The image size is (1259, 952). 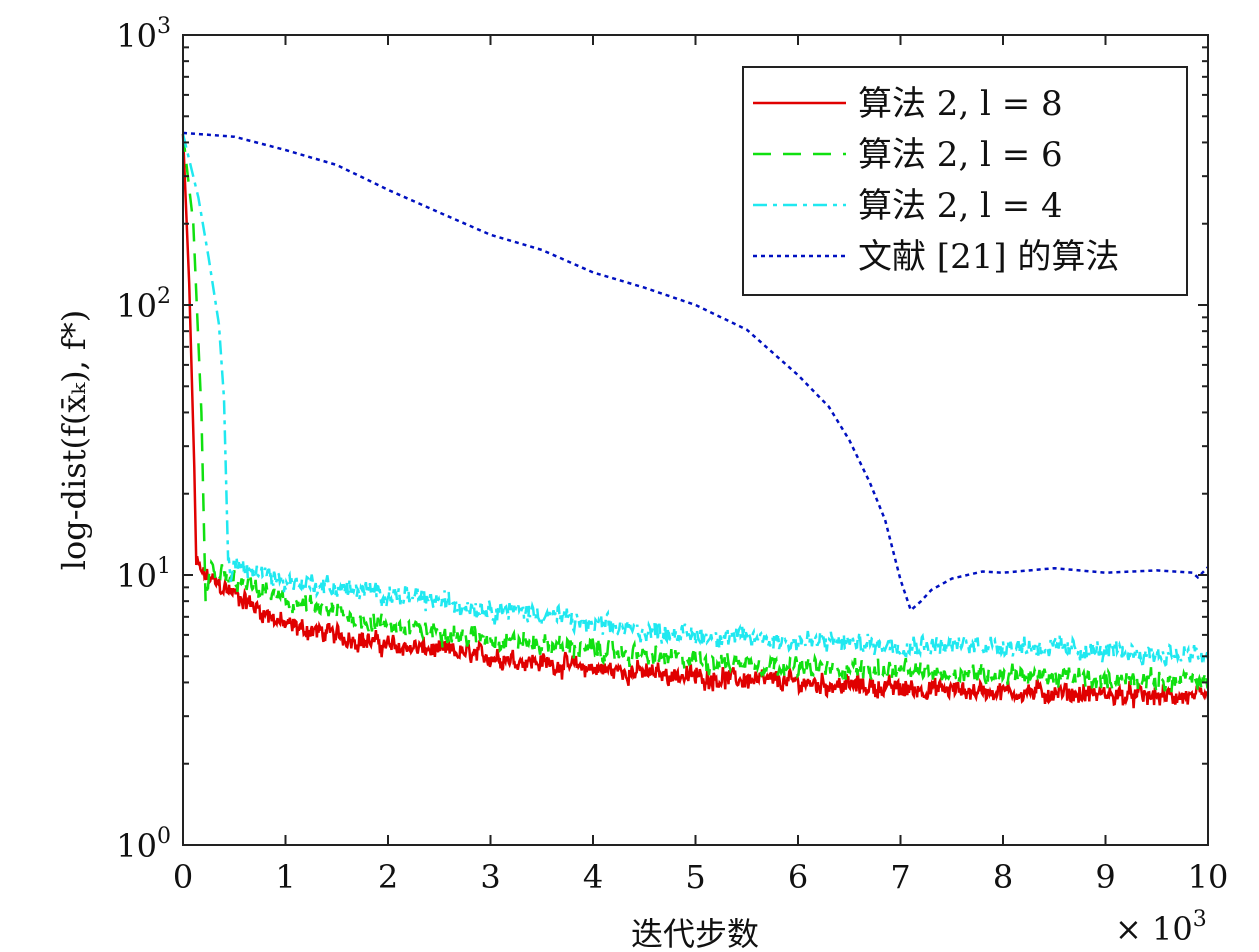 I want to click on y-tick-label: 10⁰, so click(x=143, y=844).